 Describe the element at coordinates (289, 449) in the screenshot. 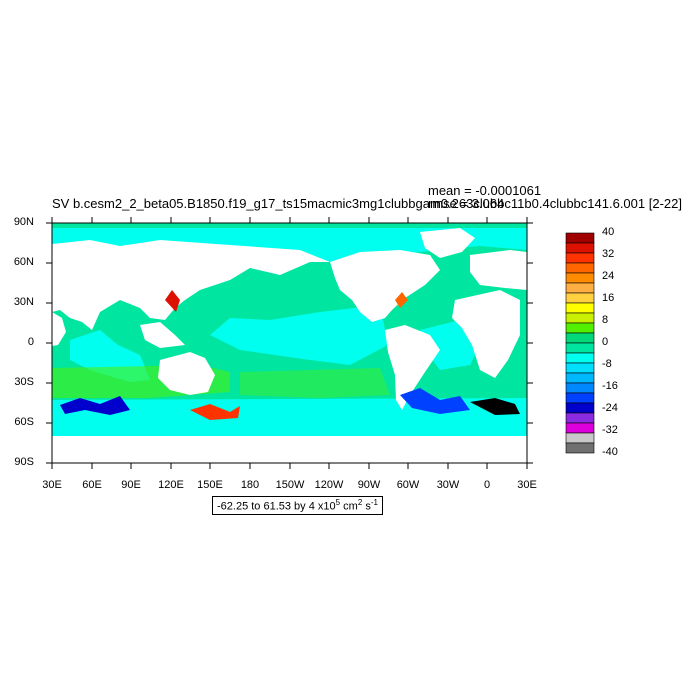

I see `antarctica` at that location.